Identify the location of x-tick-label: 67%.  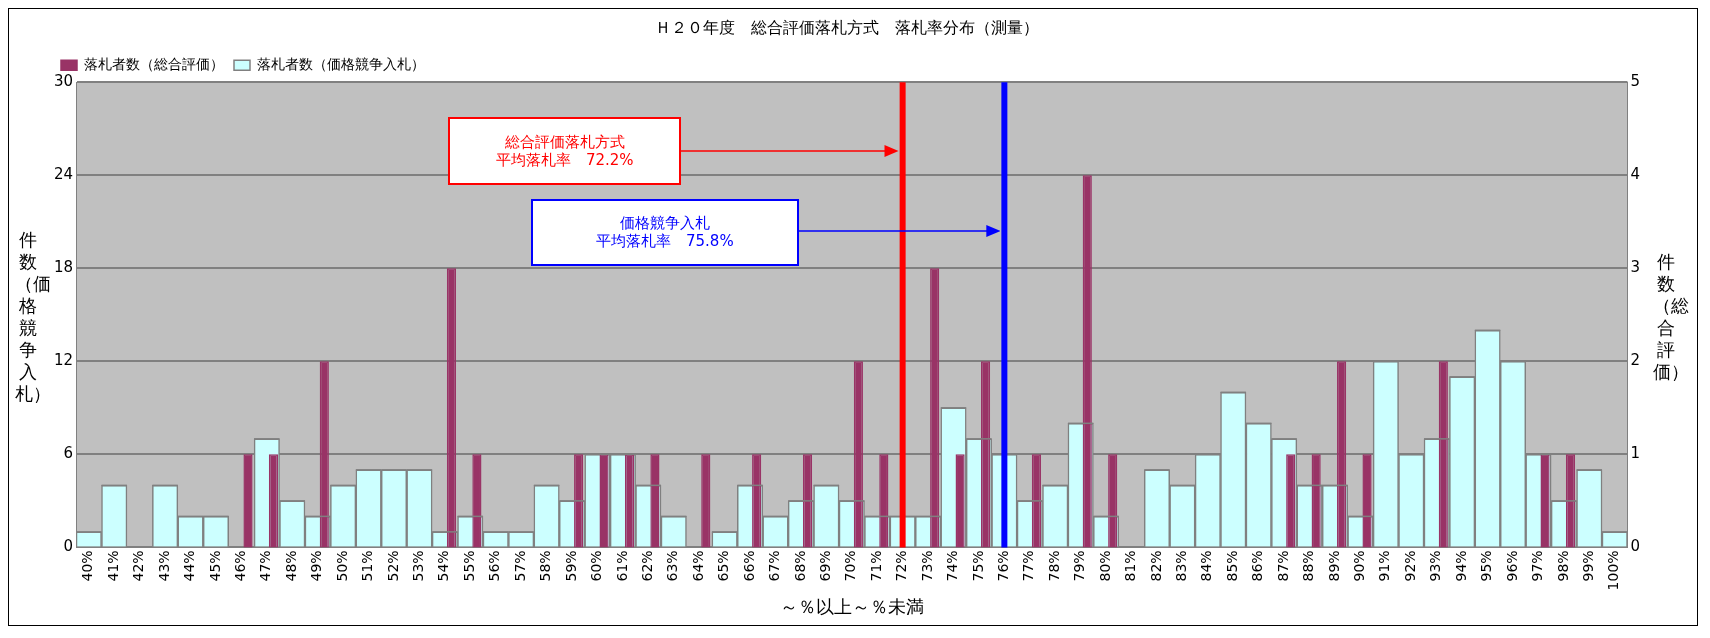
(774, 566).